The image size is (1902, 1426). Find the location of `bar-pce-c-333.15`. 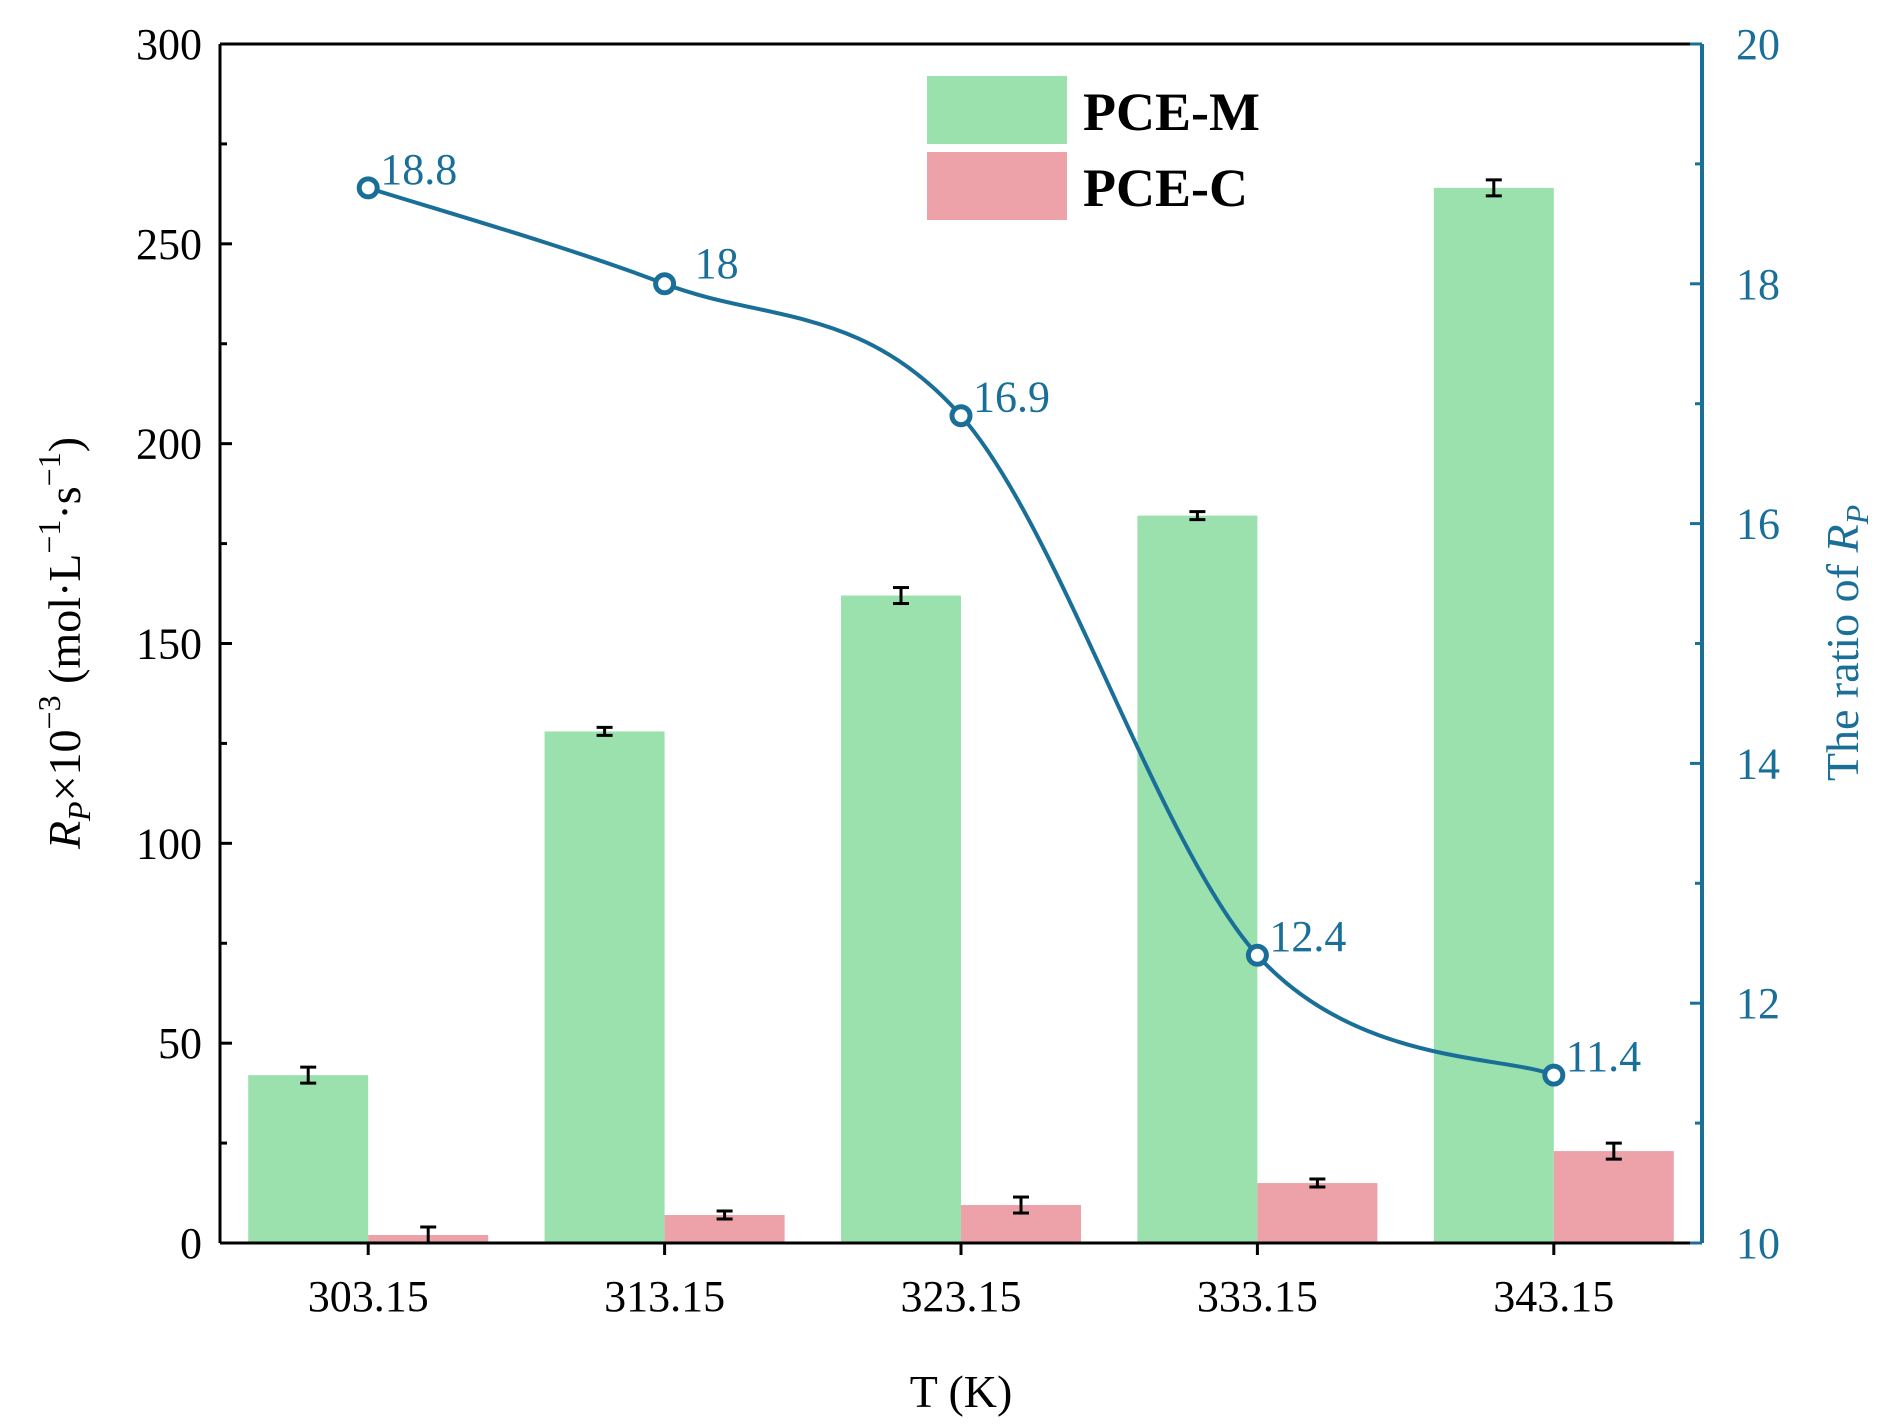

bar-pce-c-333.15 is located at coordinates (1317, 1213).